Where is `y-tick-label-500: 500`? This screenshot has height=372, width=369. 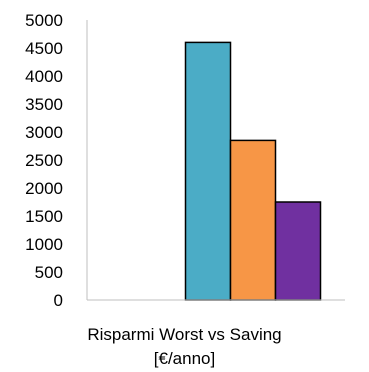 y-tick-label-500: 500 is located at coordinates (49, 272).